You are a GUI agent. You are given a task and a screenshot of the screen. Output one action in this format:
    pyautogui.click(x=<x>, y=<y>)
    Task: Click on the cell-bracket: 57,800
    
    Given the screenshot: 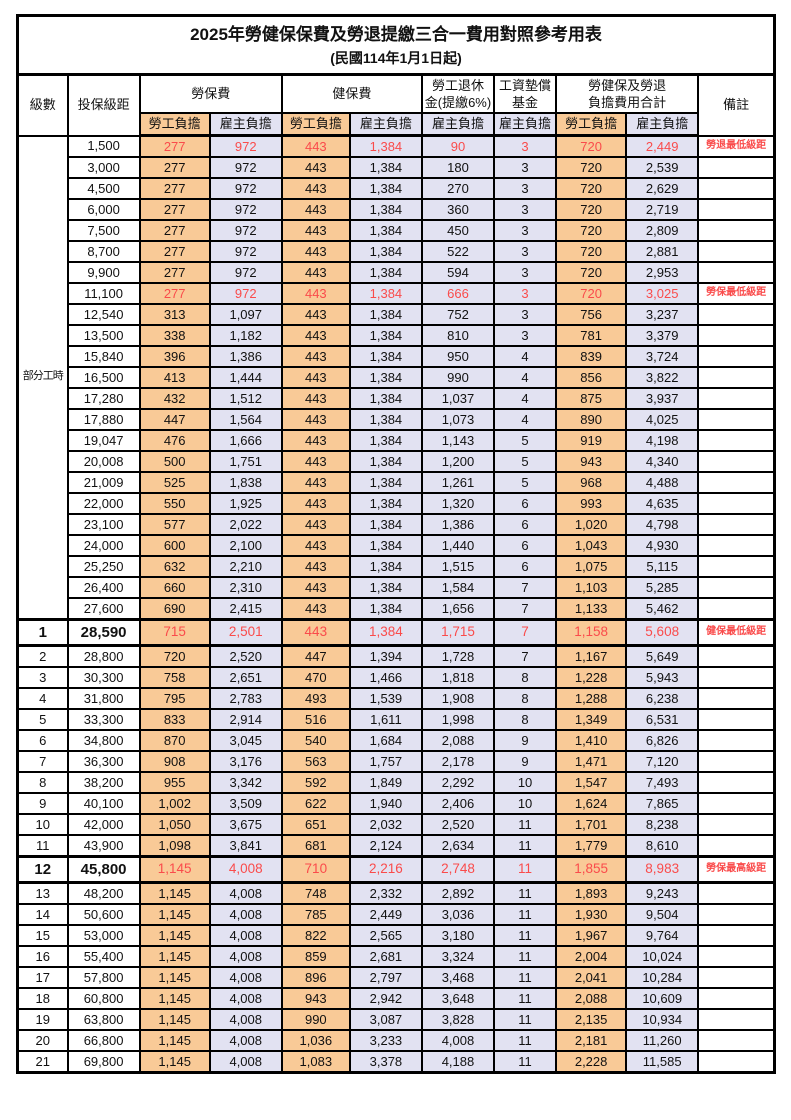 What is the action you would take?
    pyautogui.click(x=103, y=977)
    